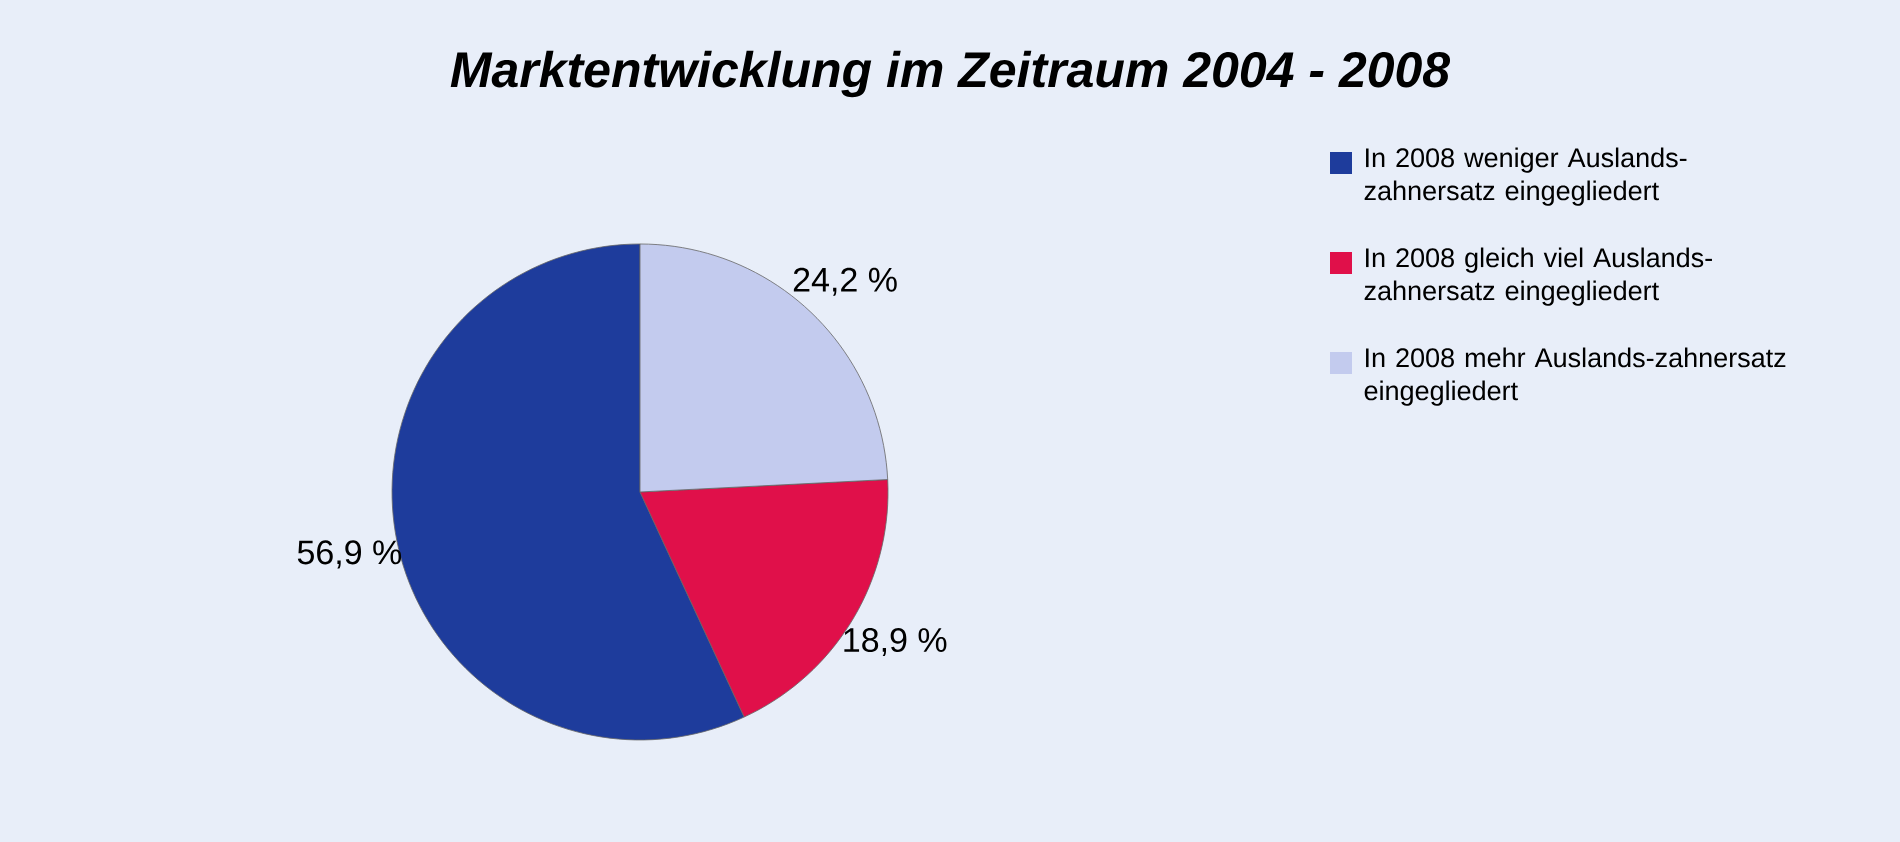  I want to click on data-label: 18,9 %, so click(895, 642).